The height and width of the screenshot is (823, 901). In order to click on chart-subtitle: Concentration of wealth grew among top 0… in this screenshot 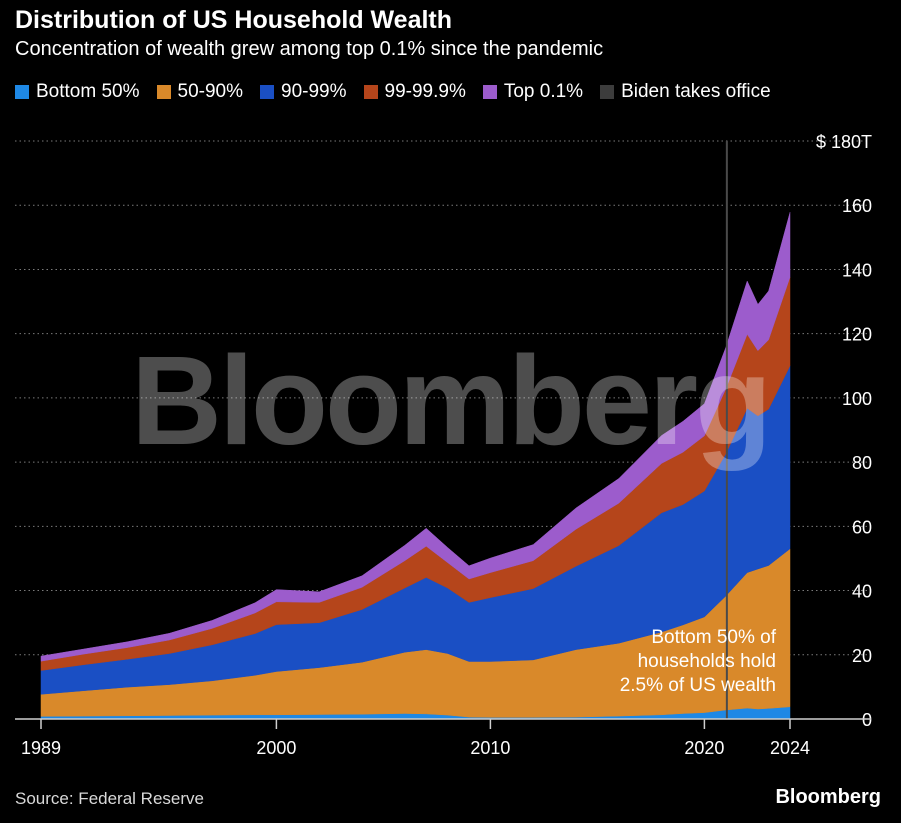, I will do `click(309, 49)`.